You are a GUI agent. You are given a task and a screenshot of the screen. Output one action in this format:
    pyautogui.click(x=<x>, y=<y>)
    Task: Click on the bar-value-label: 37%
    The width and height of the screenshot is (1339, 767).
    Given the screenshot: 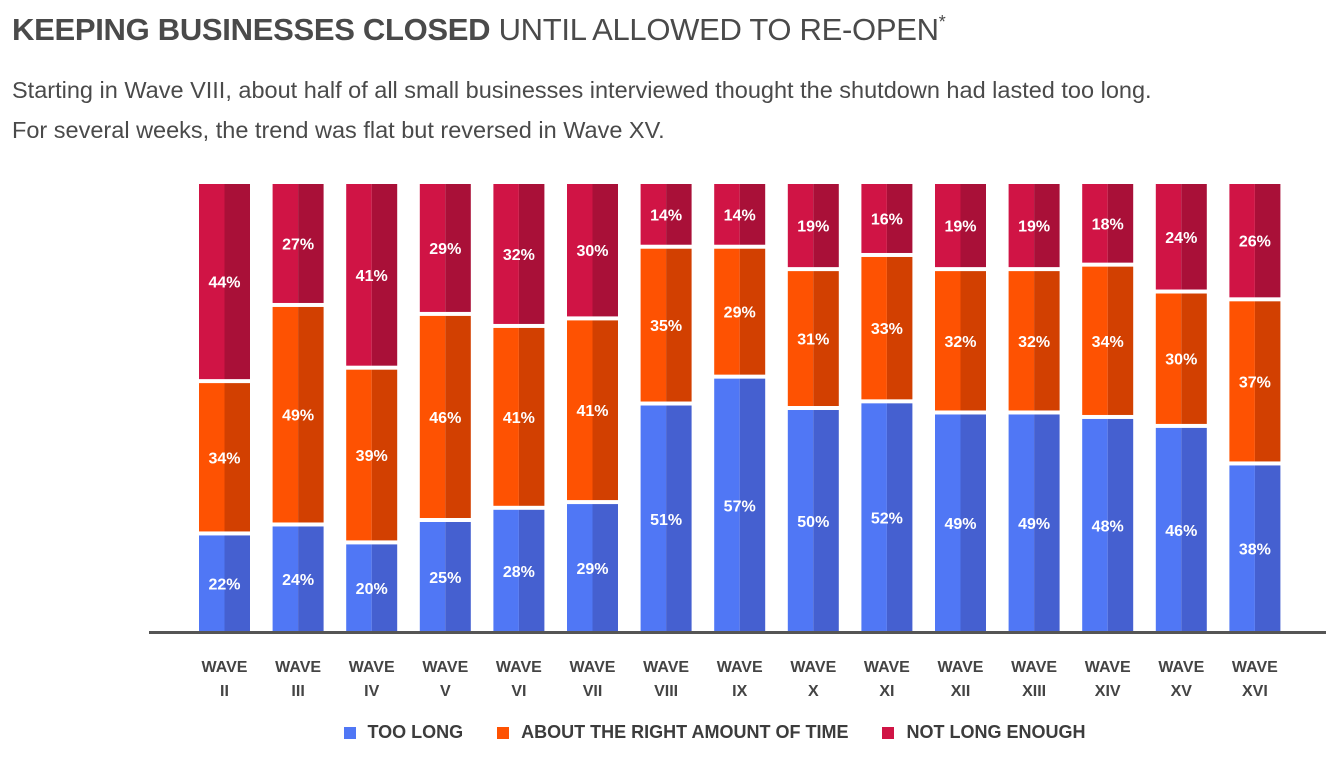 What is the action you would take?
    pyautogui.click(x=1255, y=382)
    